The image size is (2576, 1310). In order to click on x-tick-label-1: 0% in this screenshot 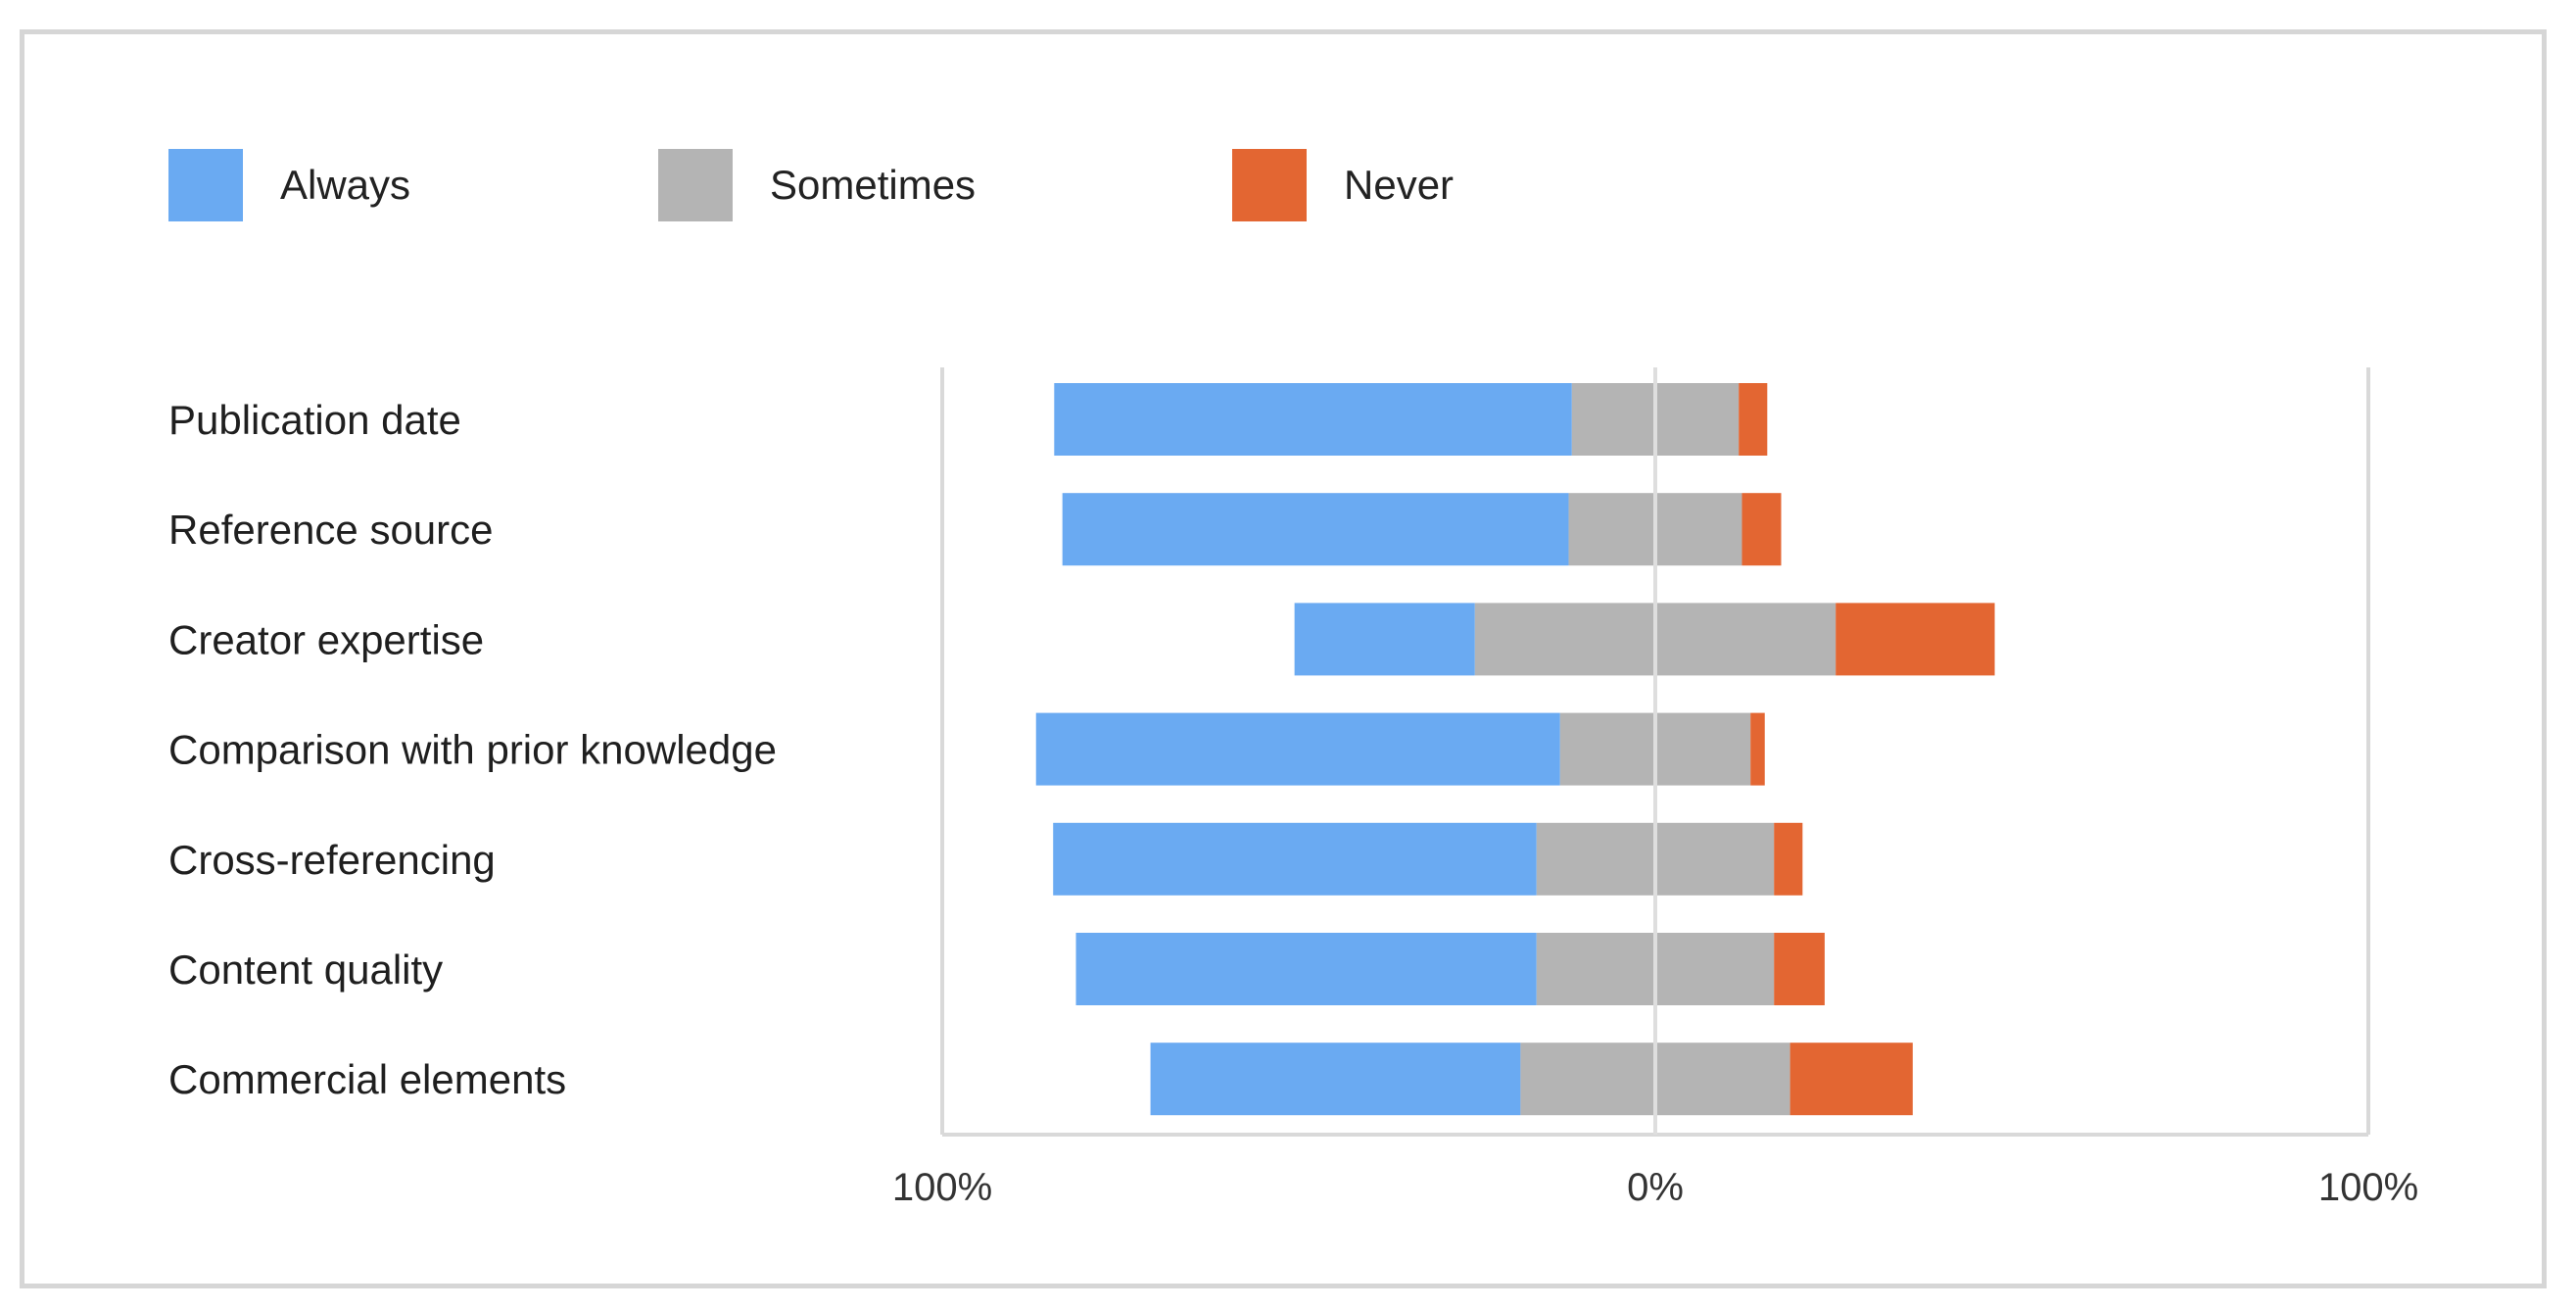, I will do `click(1655, 1187)`.